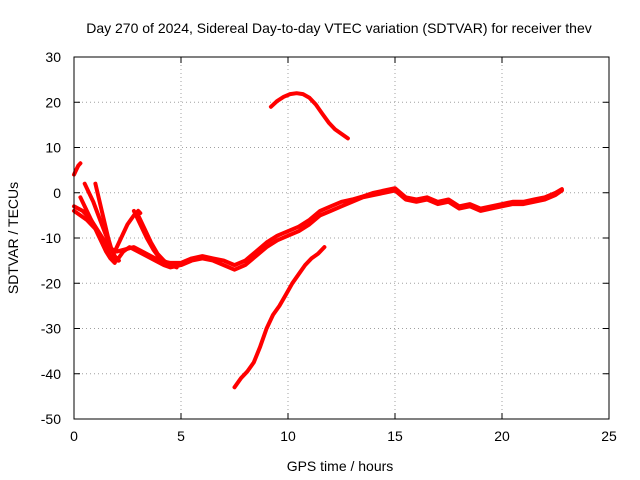  What do you see at coordinates (288, 436) in the screenshot?
I see `x-tick-label: 10` at bounding box center [288, 436].